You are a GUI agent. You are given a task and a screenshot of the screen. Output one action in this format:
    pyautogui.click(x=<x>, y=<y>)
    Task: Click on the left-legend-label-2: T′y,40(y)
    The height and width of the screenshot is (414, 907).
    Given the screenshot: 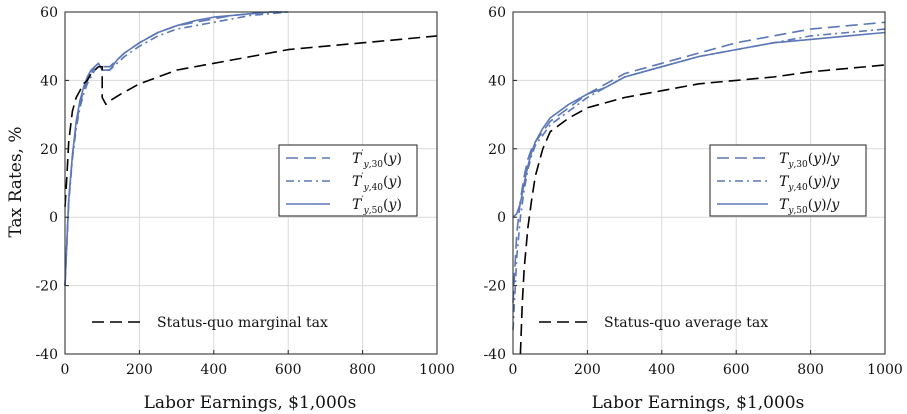 What is the action you would take?
    pyautogui.click(x=377, y=182)
    